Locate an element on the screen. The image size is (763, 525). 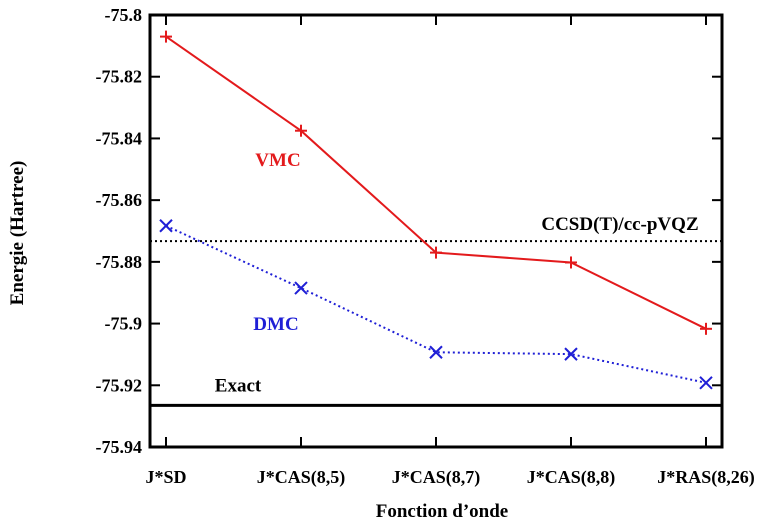
series-label: VMC is located at coordinates (277, 160).